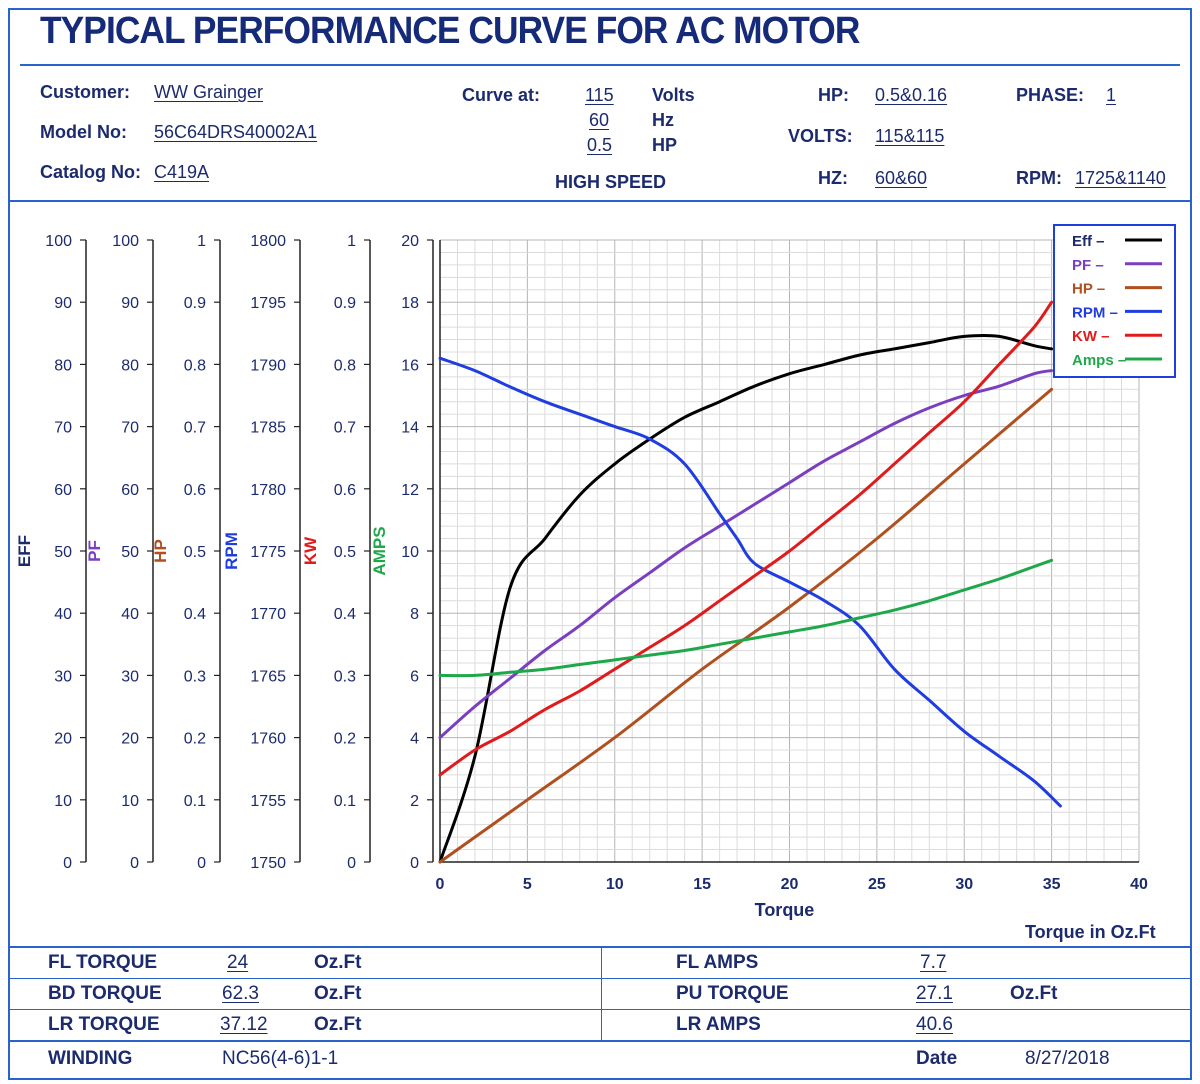  What do you see at coordinates (231, 551) in the screenshot?
I see `y-axis-title: RPM` at bounding box center [231, 551].